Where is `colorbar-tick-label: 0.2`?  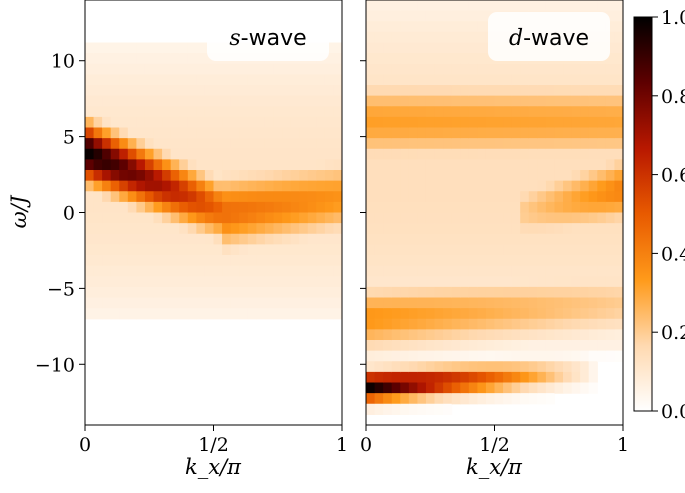
colorbar-tick-label: 0.2 is located at coordinates (673, 333).